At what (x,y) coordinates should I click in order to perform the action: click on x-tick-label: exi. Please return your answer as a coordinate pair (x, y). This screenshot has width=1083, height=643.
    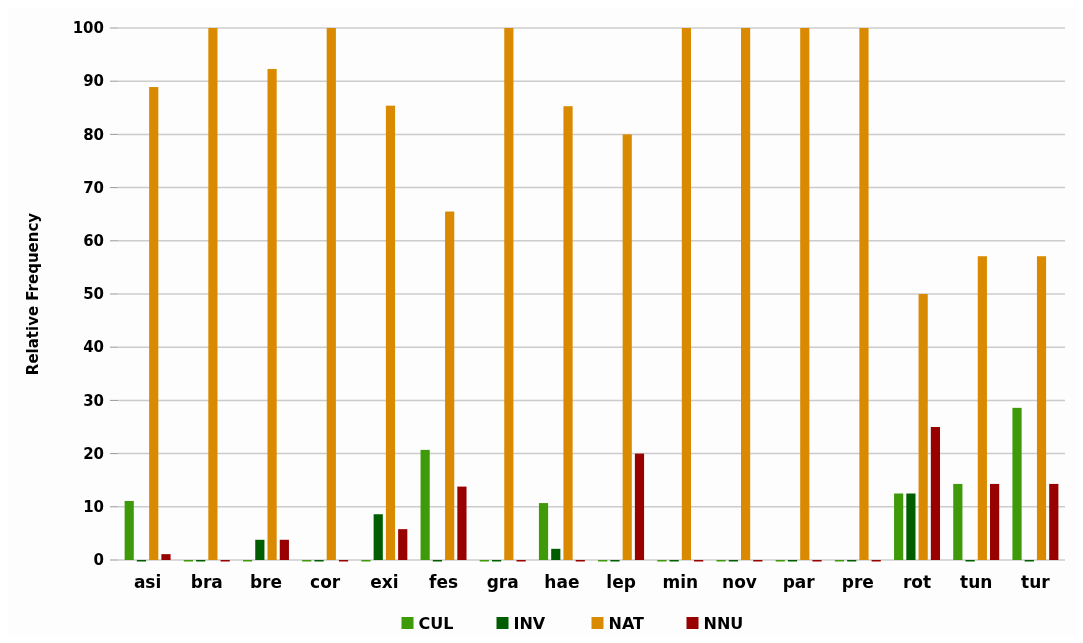
    Looking at the image, I should click on (384, 582).